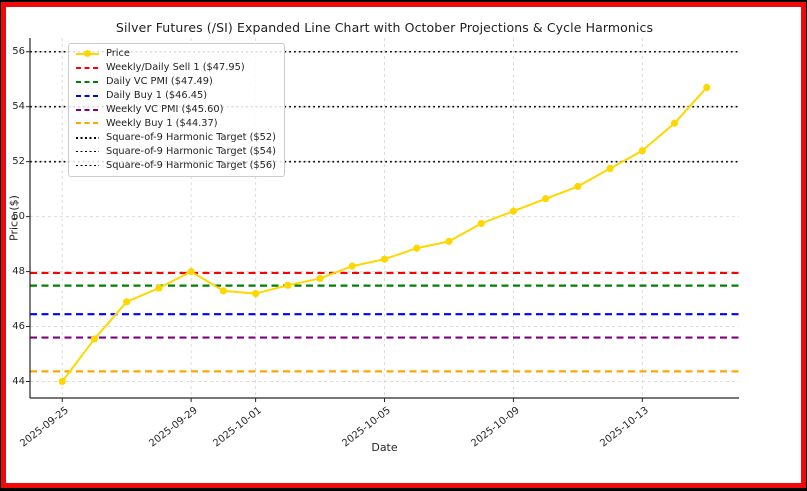 This screenshot has height=491, width=807. I want to click on legend-item: Square-of-9 Harmonic Target ($54), so click(176, 151).